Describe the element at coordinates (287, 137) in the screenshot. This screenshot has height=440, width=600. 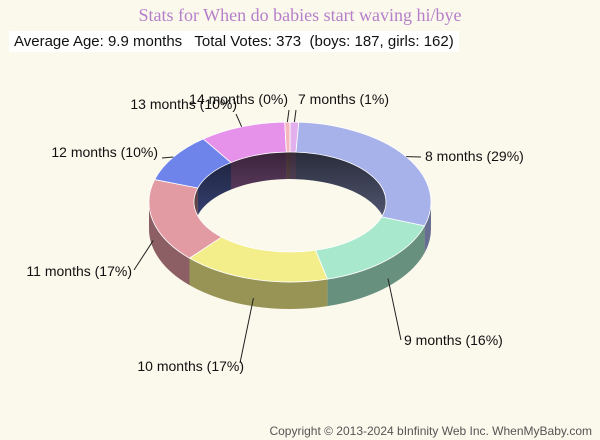
I see `slice-14-months` at that location.